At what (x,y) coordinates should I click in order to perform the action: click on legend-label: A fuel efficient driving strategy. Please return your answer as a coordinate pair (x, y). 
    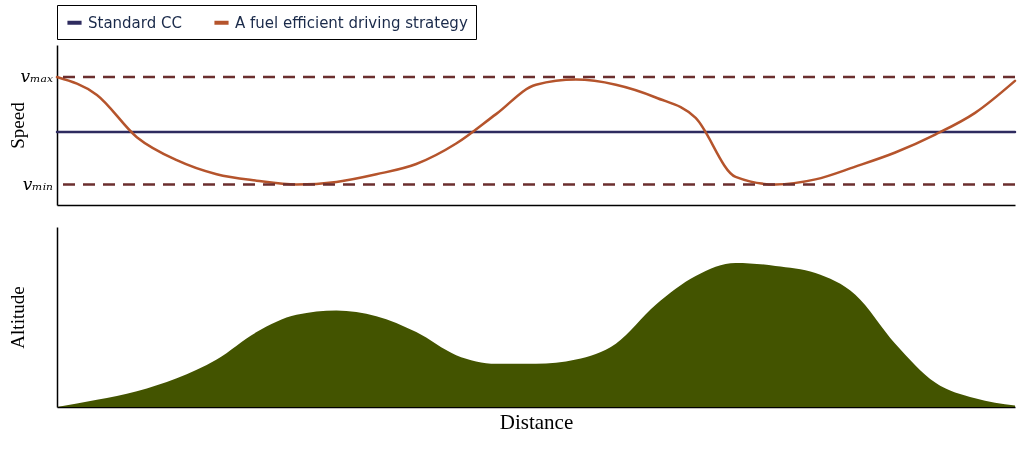
    Looking at the image, I should click on (351, 22).